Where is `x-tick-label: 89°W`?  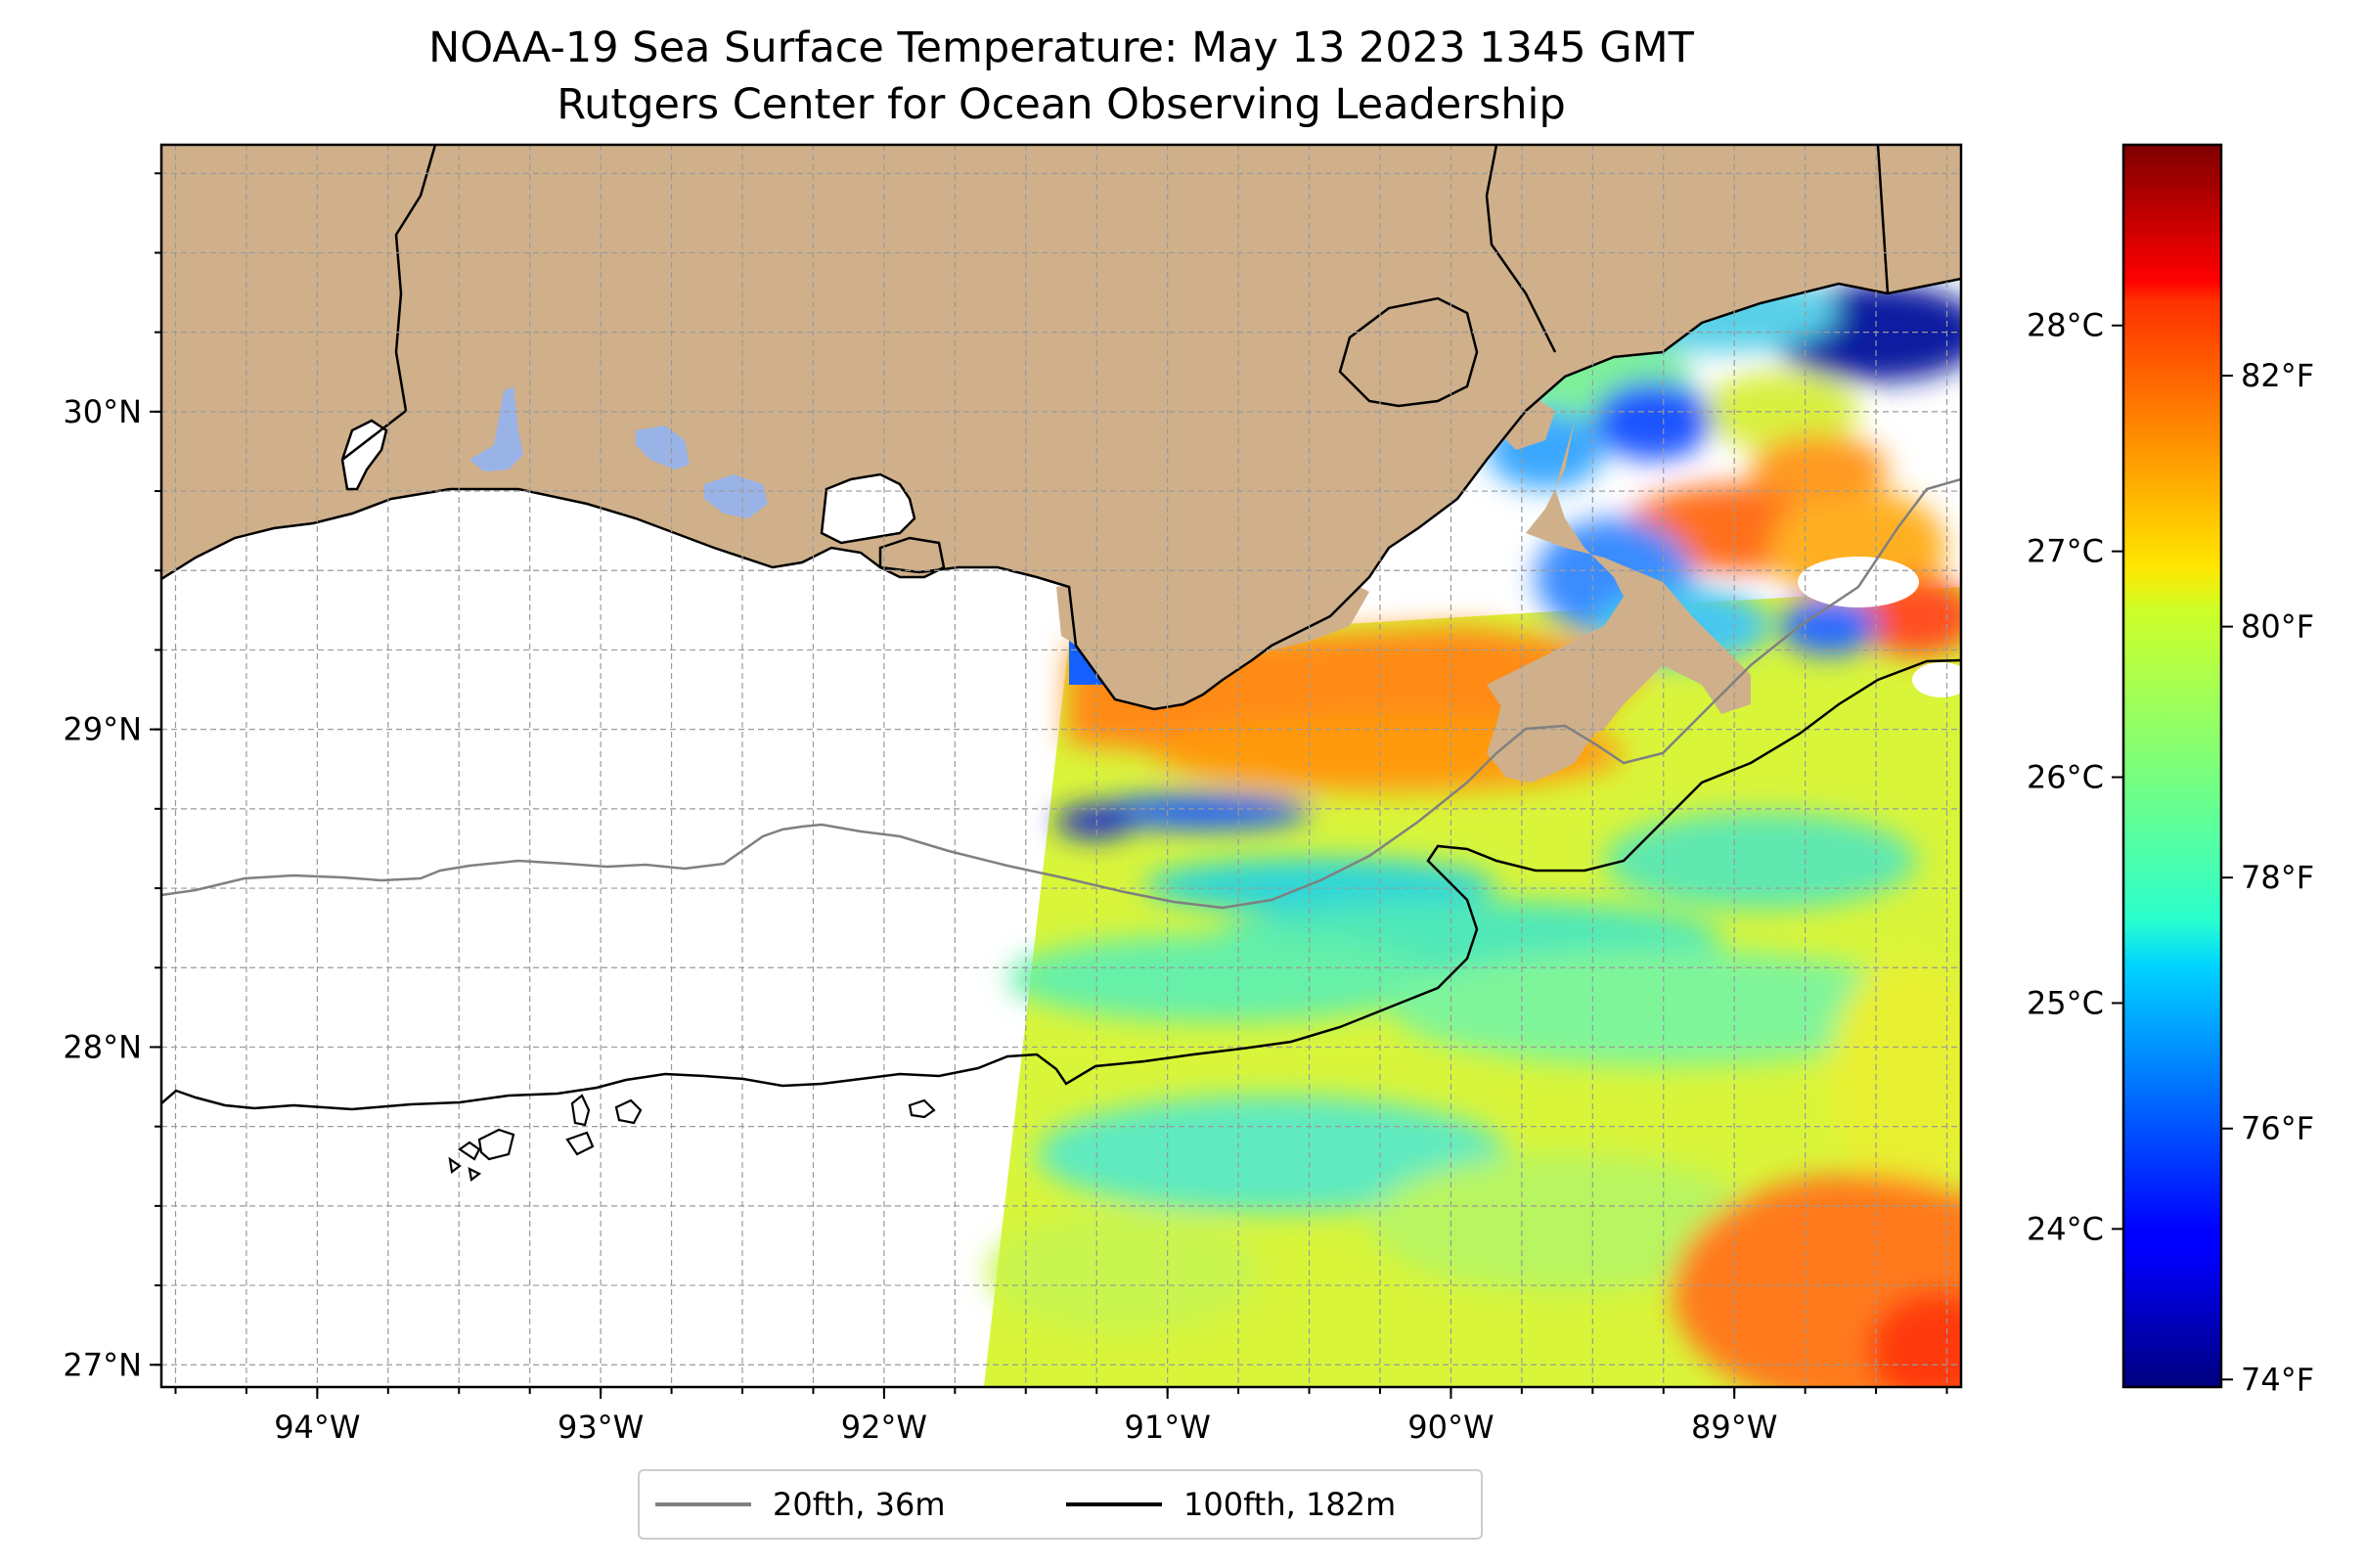 x-tick-label: 89°W is located at coordinates (1734, 1427).